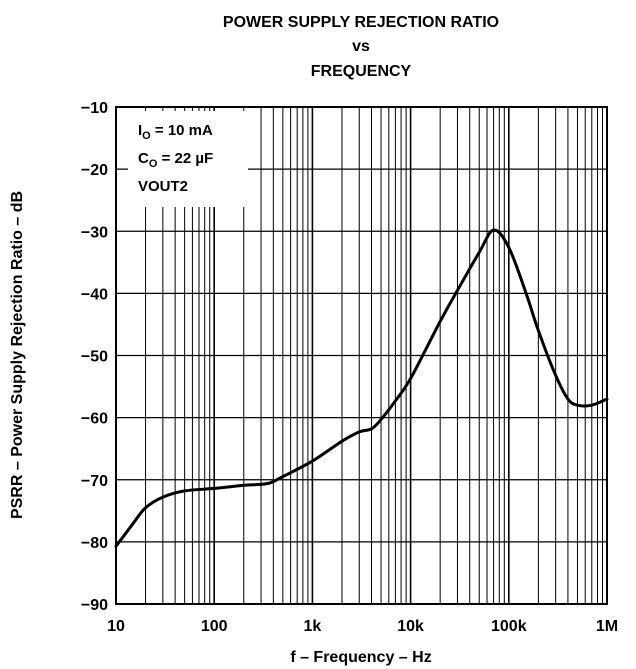 The height and width of the screenshot is (669, 636). What do you see at coordinates (361, 46) in the screenshot?
I see `chart-title-line-2: vs` at bounding box center [361, 46].